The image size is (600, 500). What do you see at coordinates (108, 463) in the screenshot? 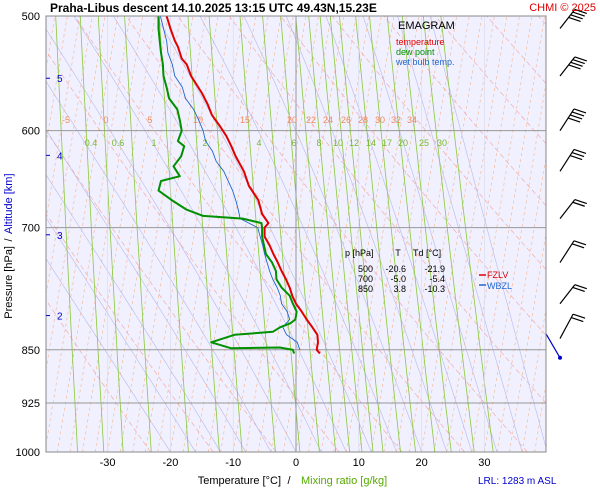
I see `temperature-tick-label: -30` at bounding box center [108, 463].